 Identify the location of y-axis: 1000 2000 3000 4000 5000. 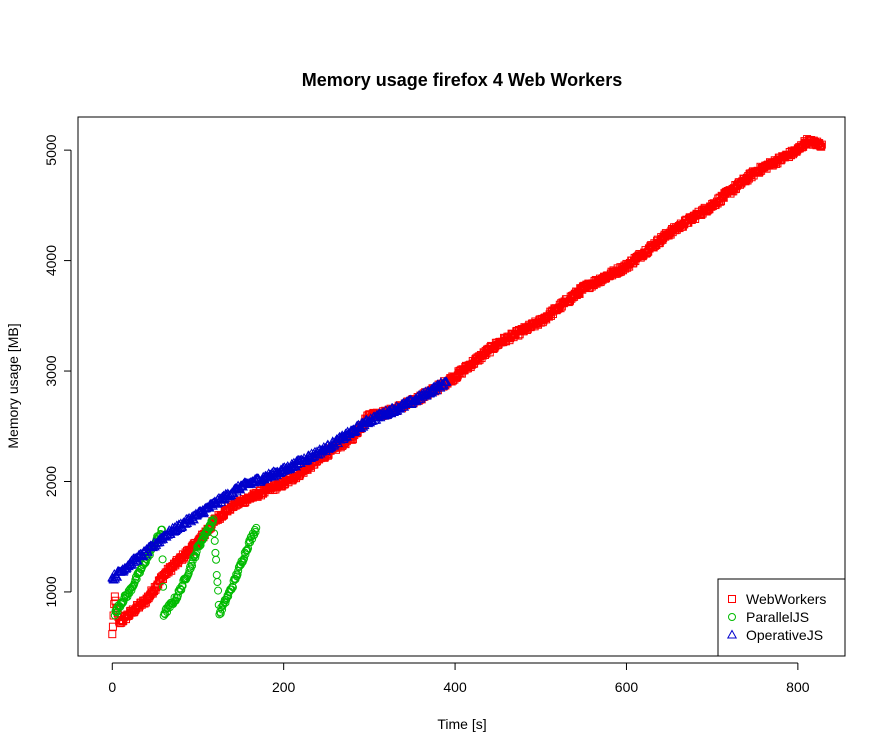
(57, 371).